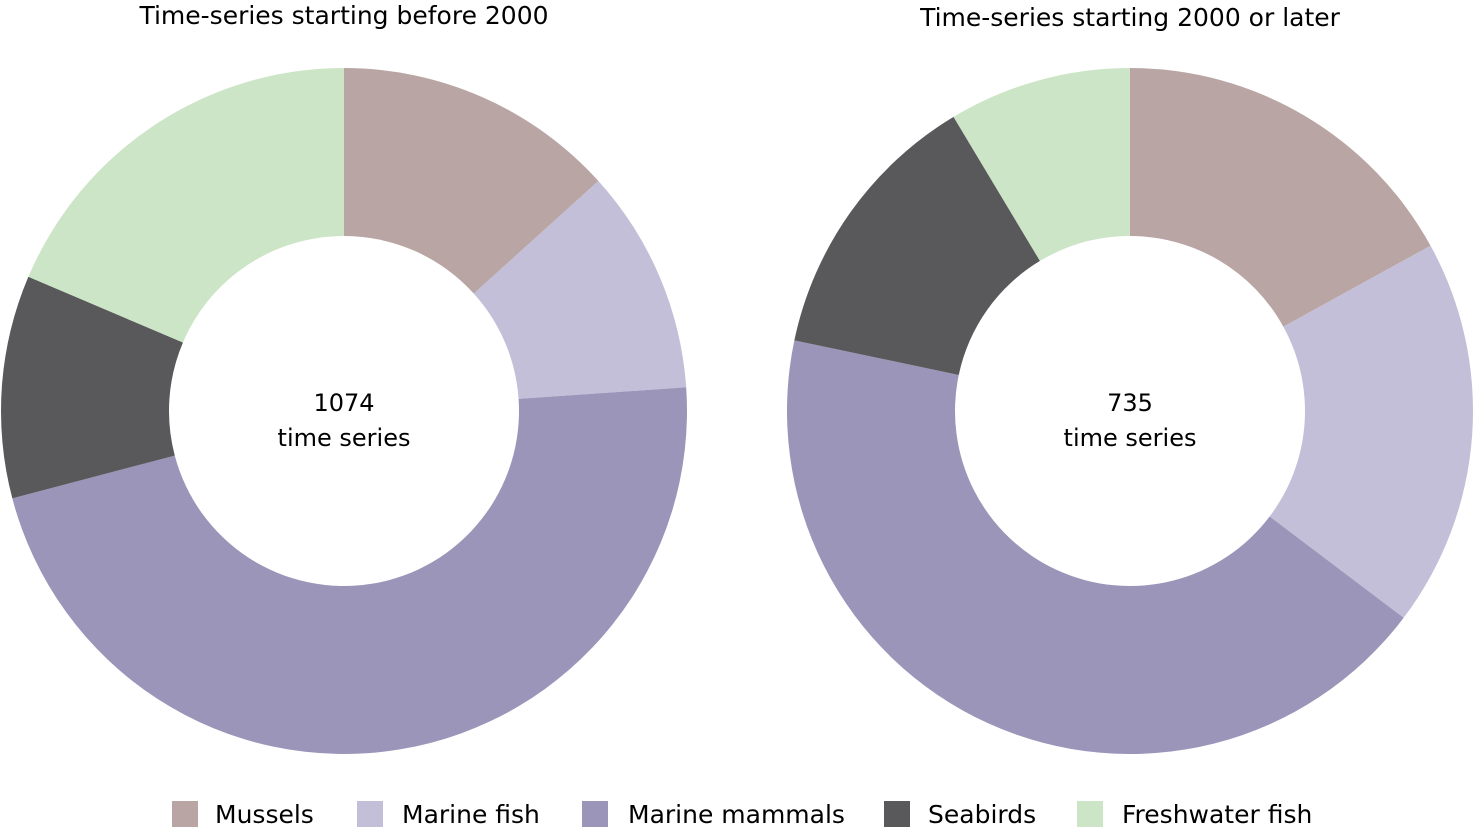 This screenshot has width=1475, height=832. I want to click on legend-swatch-marine-fish, so click(370, 814).